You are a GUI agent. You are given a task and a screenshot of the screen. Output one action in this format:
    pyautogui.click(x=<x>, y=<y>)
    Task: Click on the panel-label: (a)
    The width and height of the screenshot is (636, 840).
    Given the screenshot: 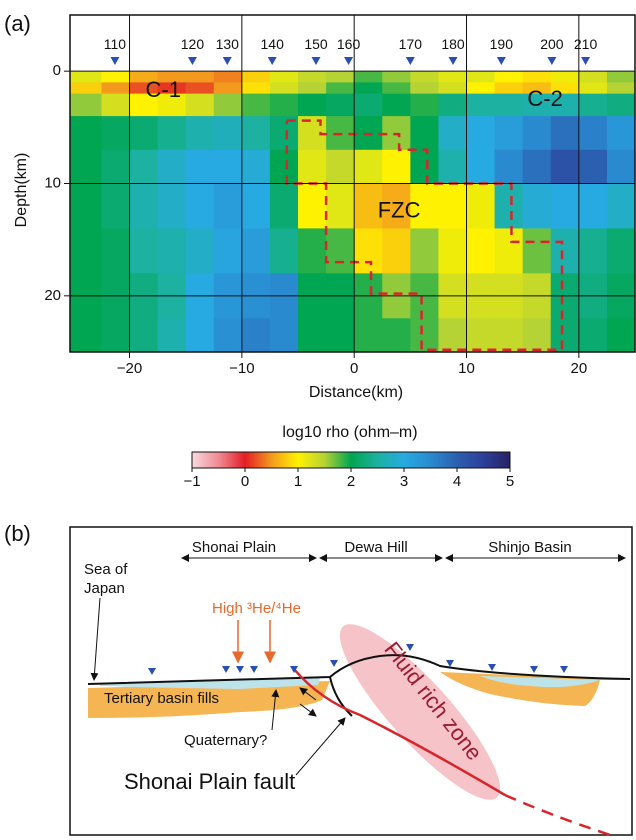 What is the action you would take?
    pyautogui.click(x=17, y=23)
    